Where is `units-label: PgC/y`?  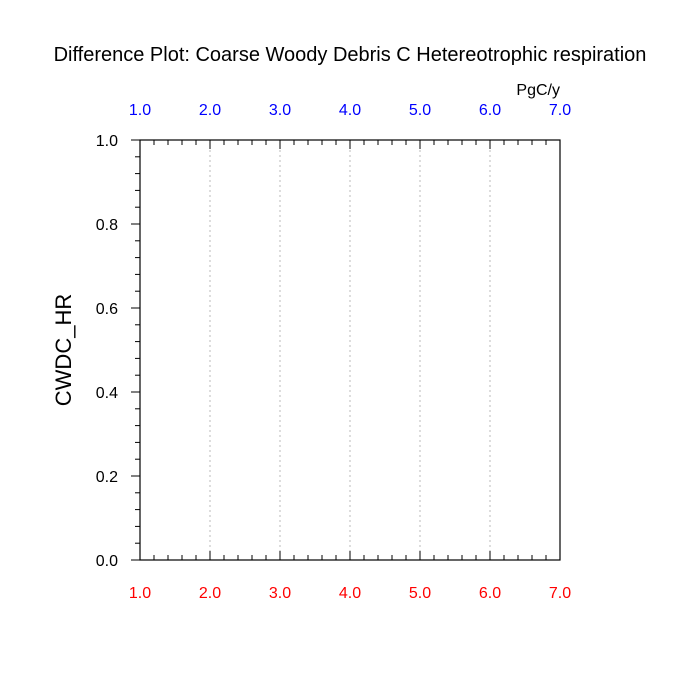
units-label: PgC/y is located at coordinates (538, 90).